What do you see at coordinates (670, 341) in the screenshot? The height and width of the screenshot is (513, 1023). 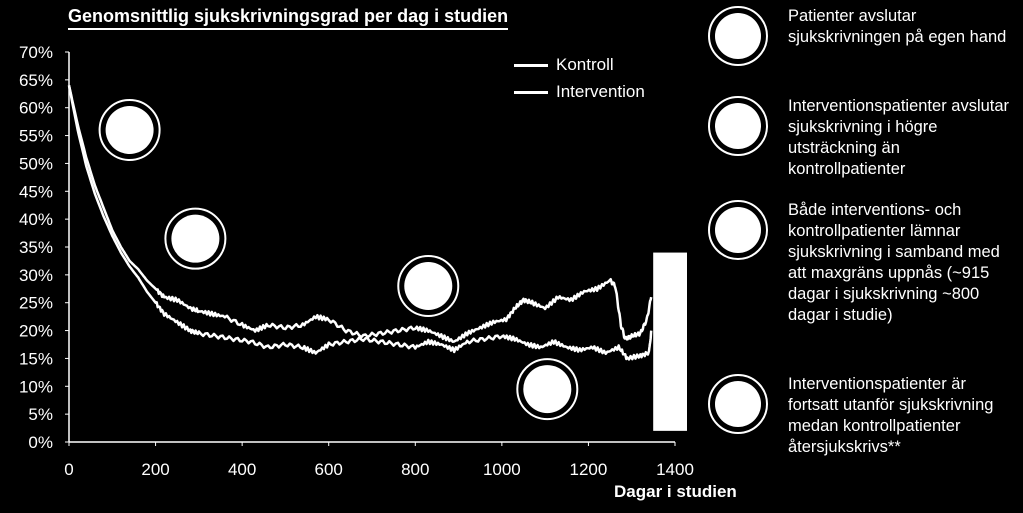 I see `end-period-bar` at bounding box center [670, 341].